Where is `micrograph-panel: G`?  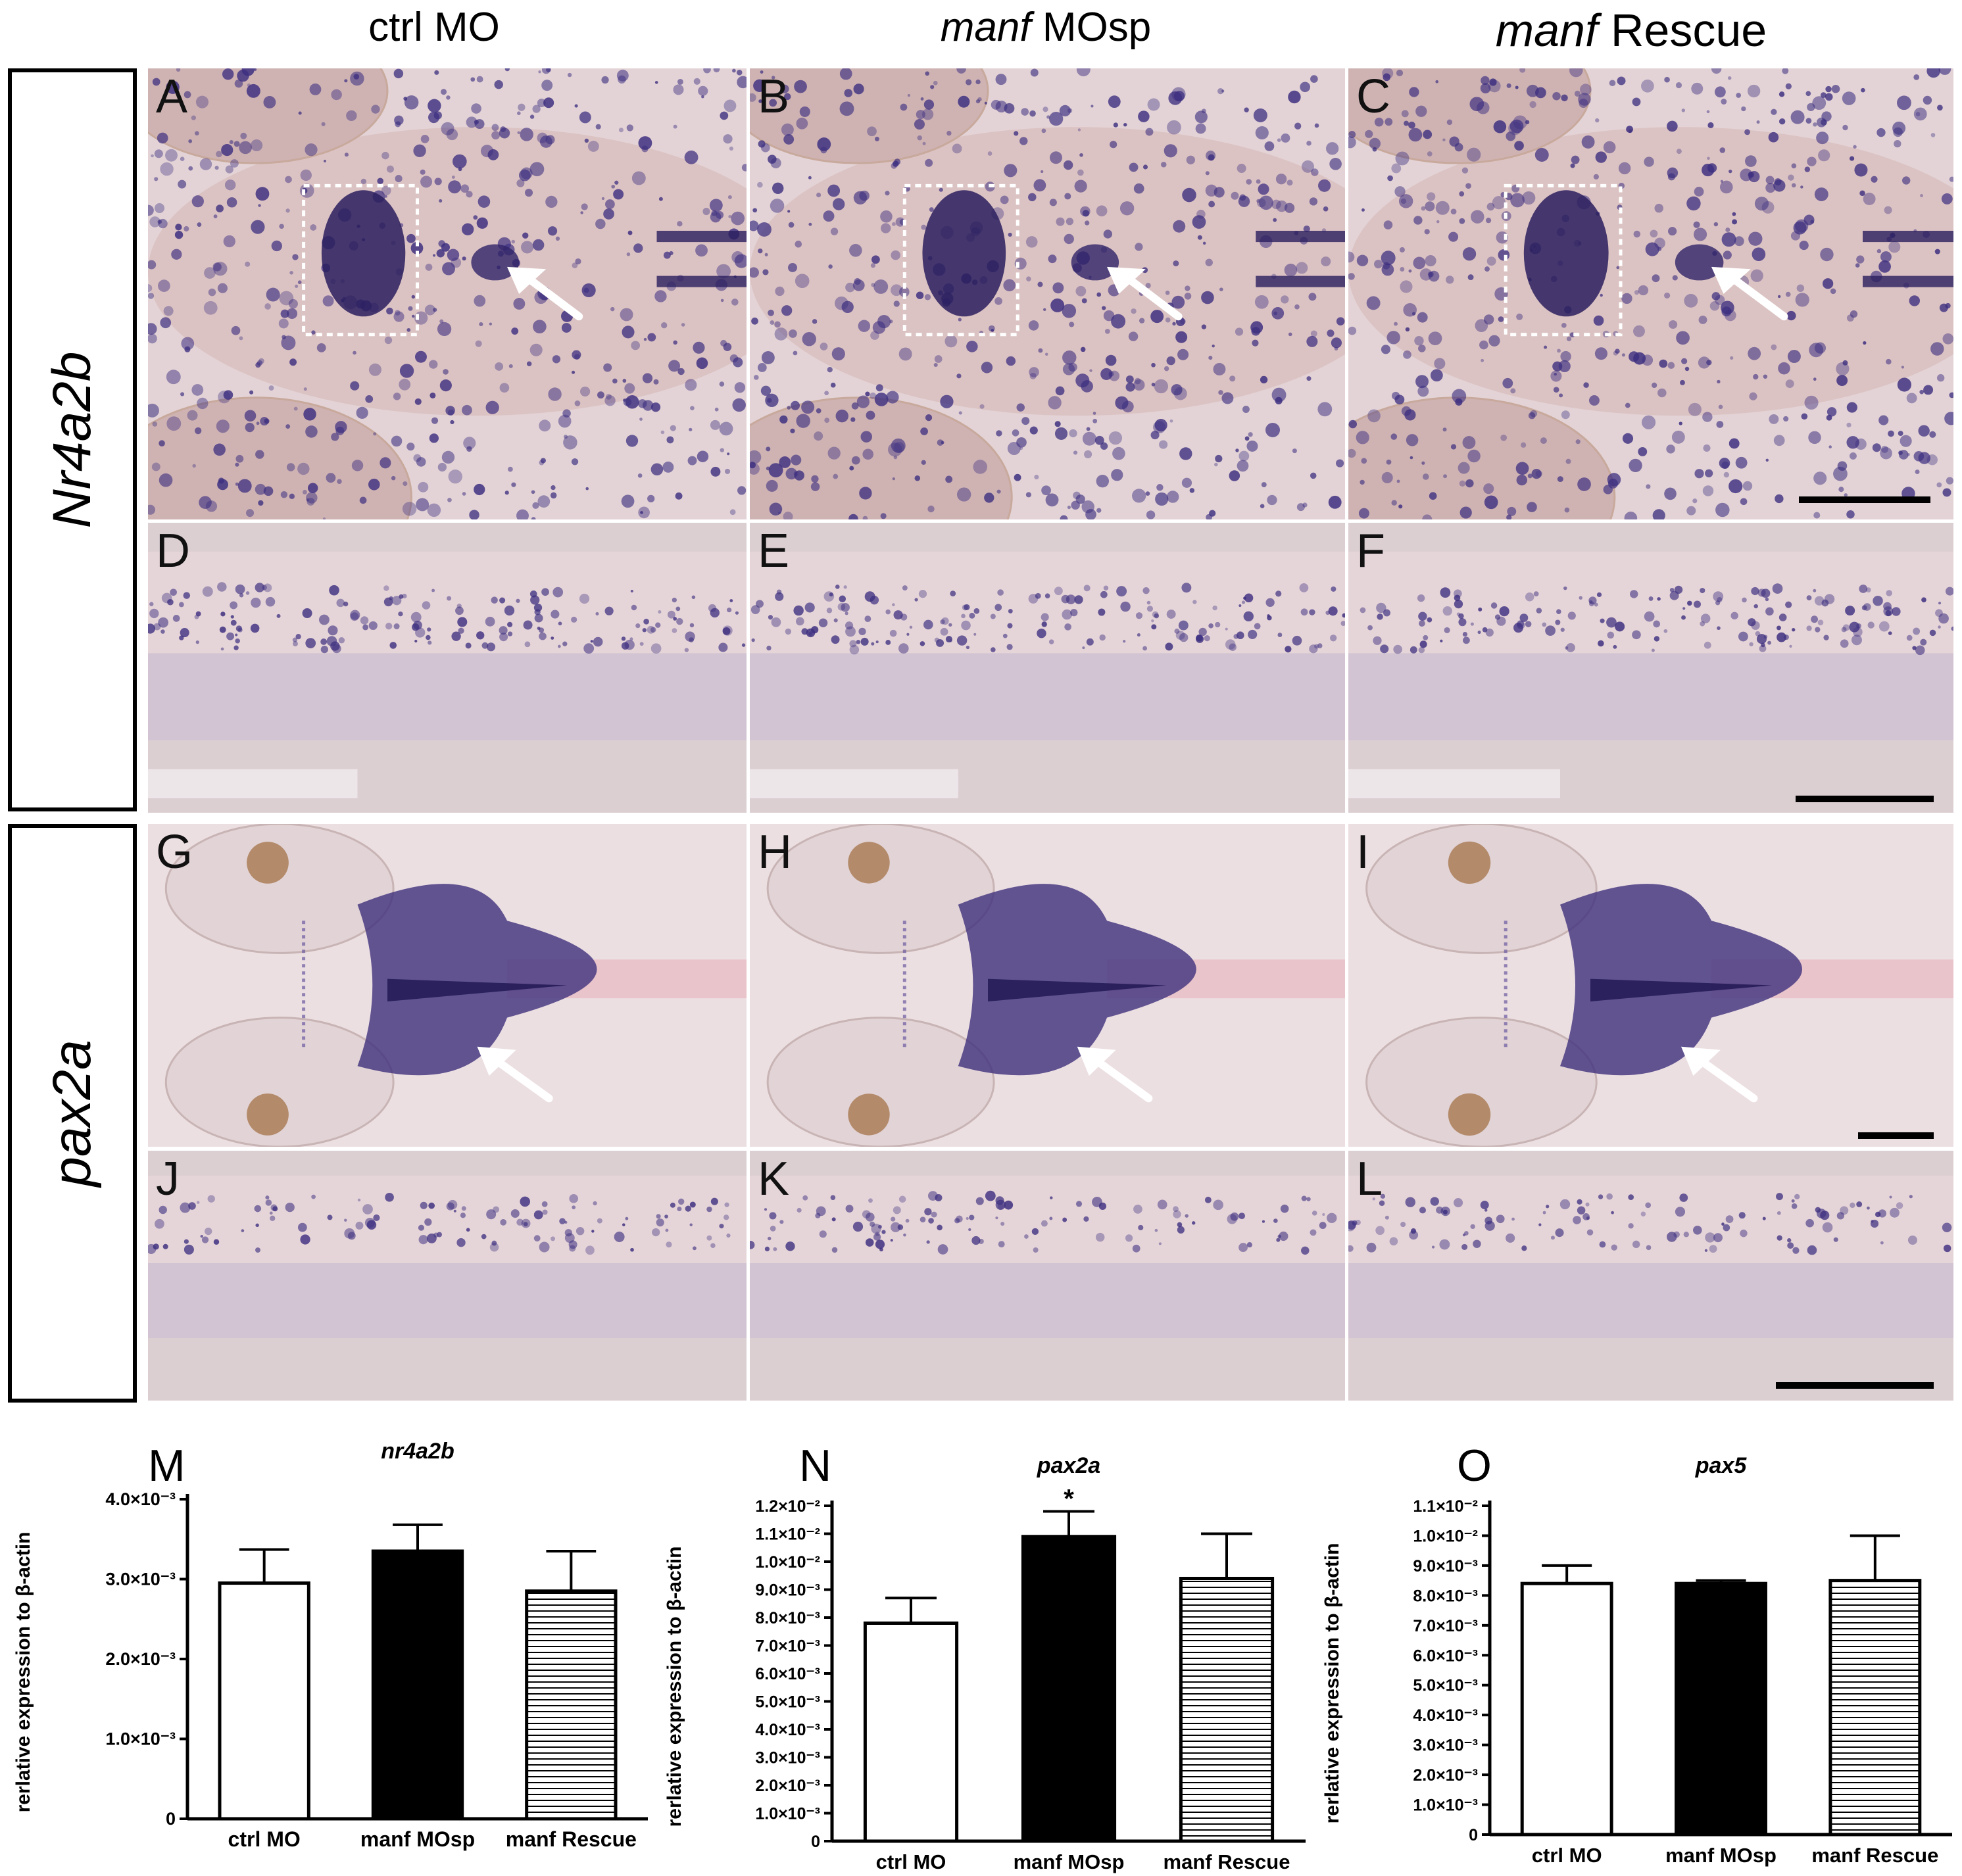
micrograph-panel: G is located at coordinates (448, 985).